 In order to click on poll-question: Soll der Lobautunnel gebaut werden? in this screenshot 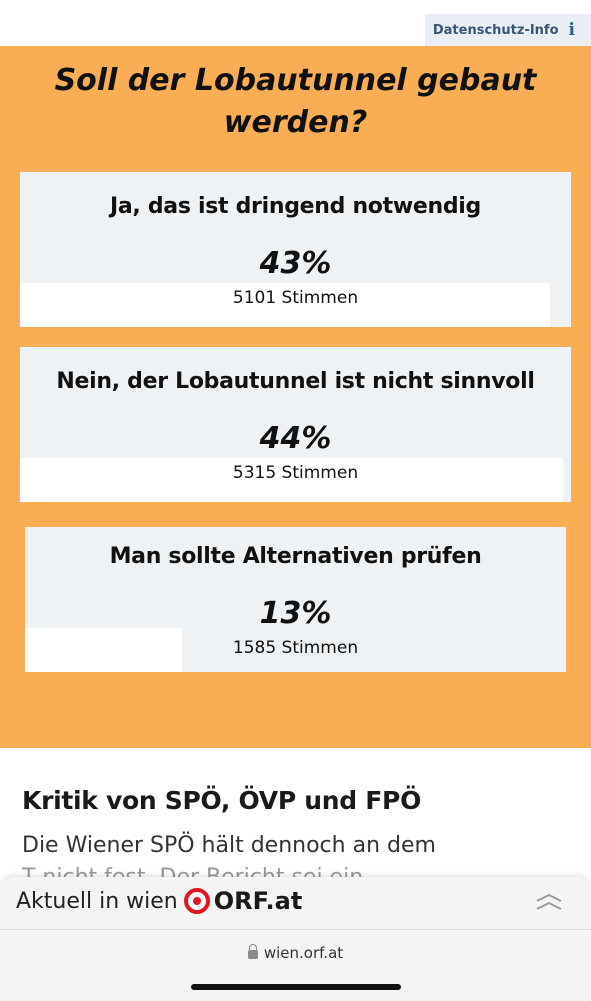, I will do `click(295, 102)`.